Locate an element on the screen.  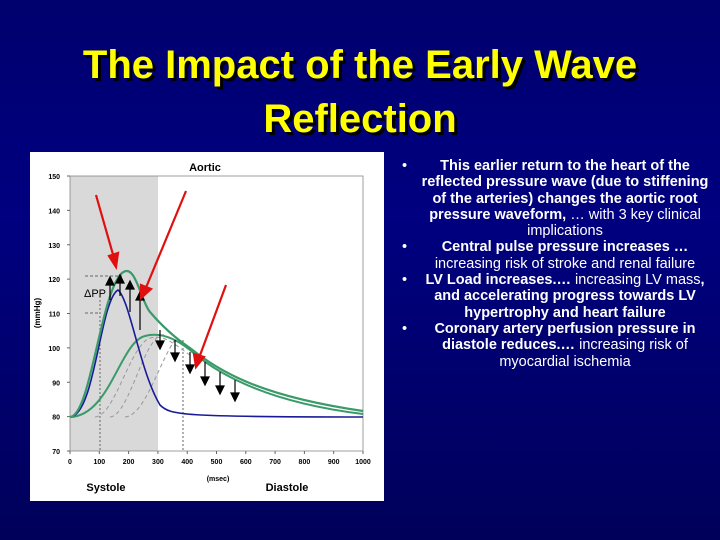
x-tick-label: 500 is located at coordinates (217, 462).